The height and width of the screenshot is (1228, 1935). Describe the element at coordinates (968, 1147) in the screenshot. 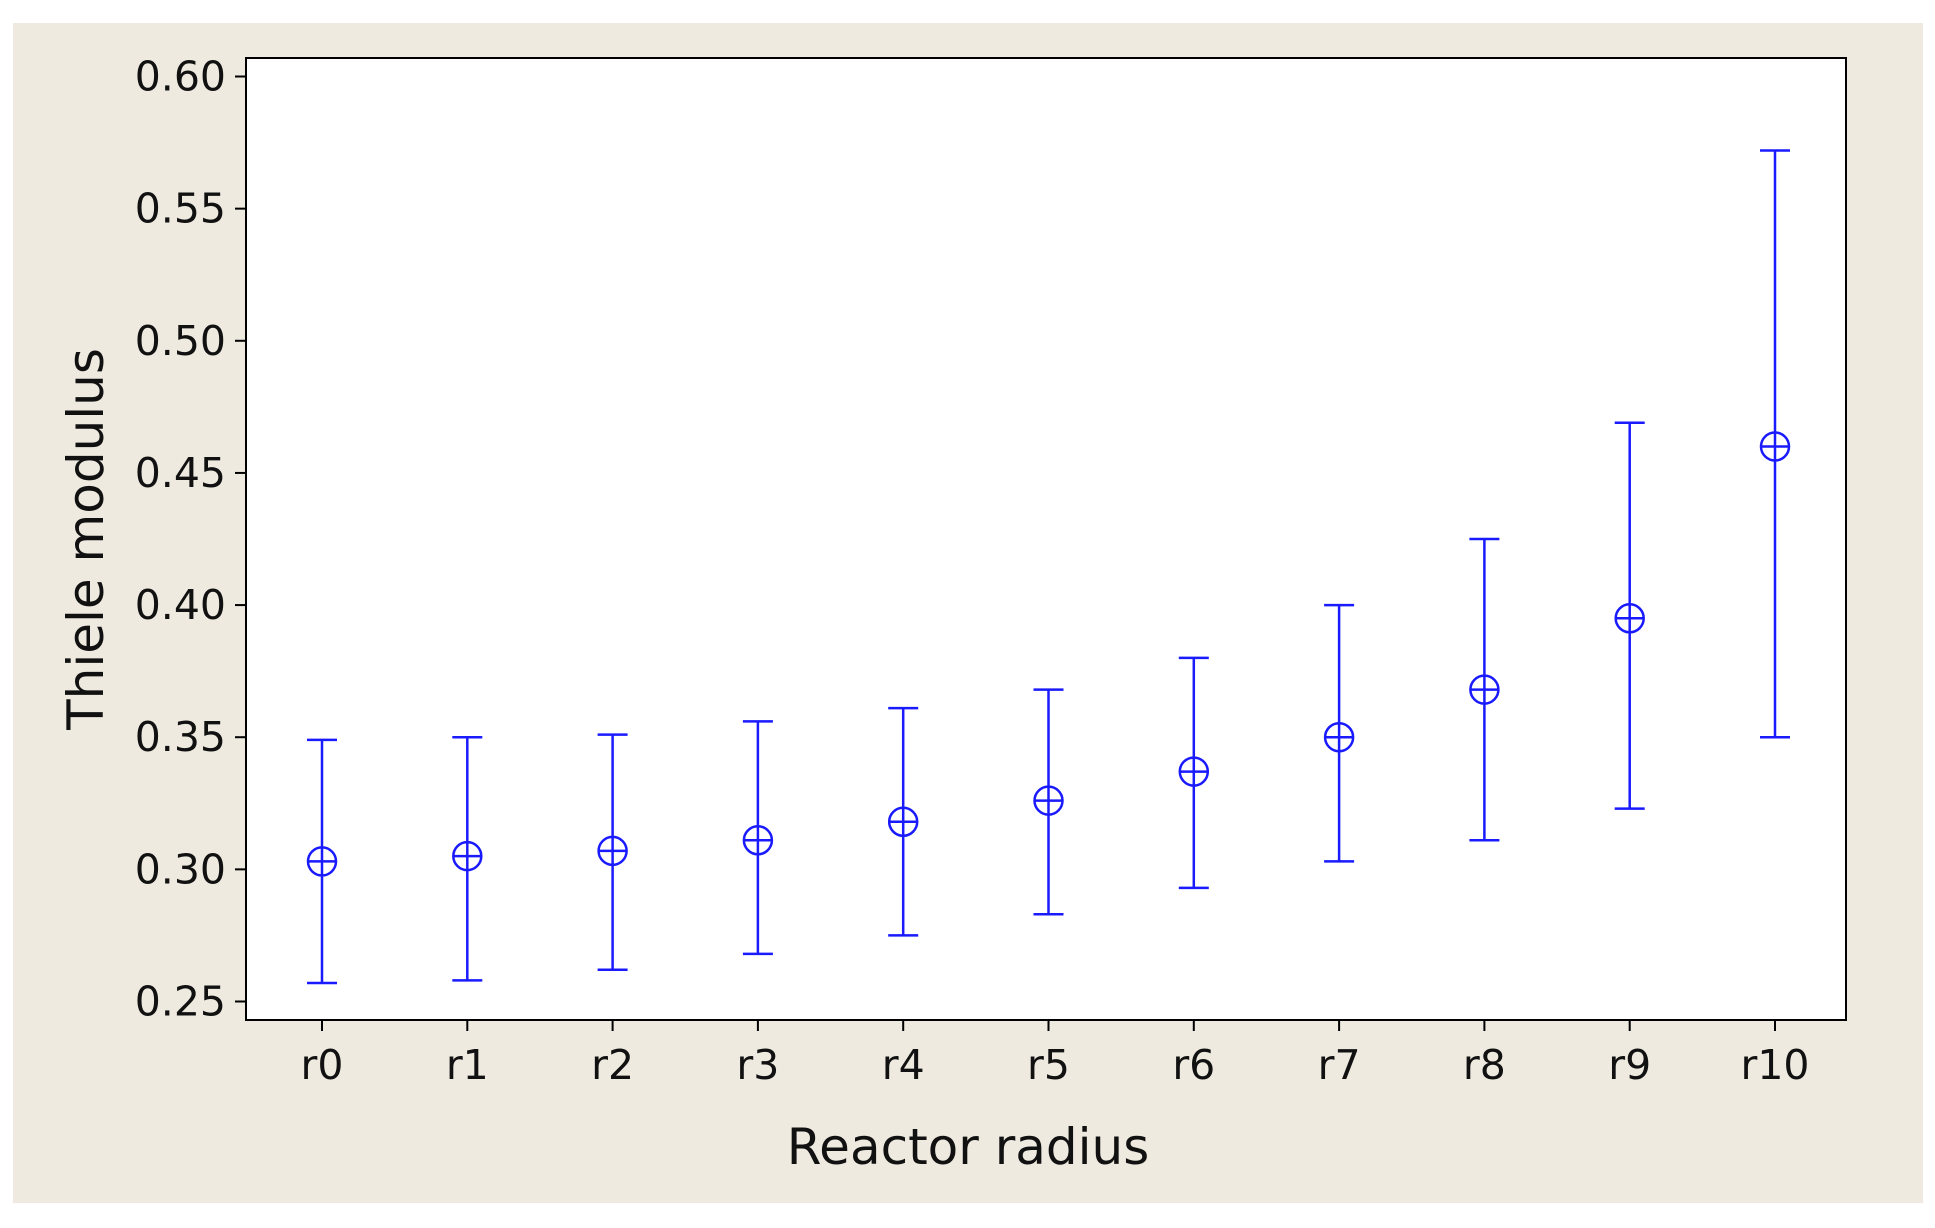

I see `x-axis-title: Reactor radius` at that location.